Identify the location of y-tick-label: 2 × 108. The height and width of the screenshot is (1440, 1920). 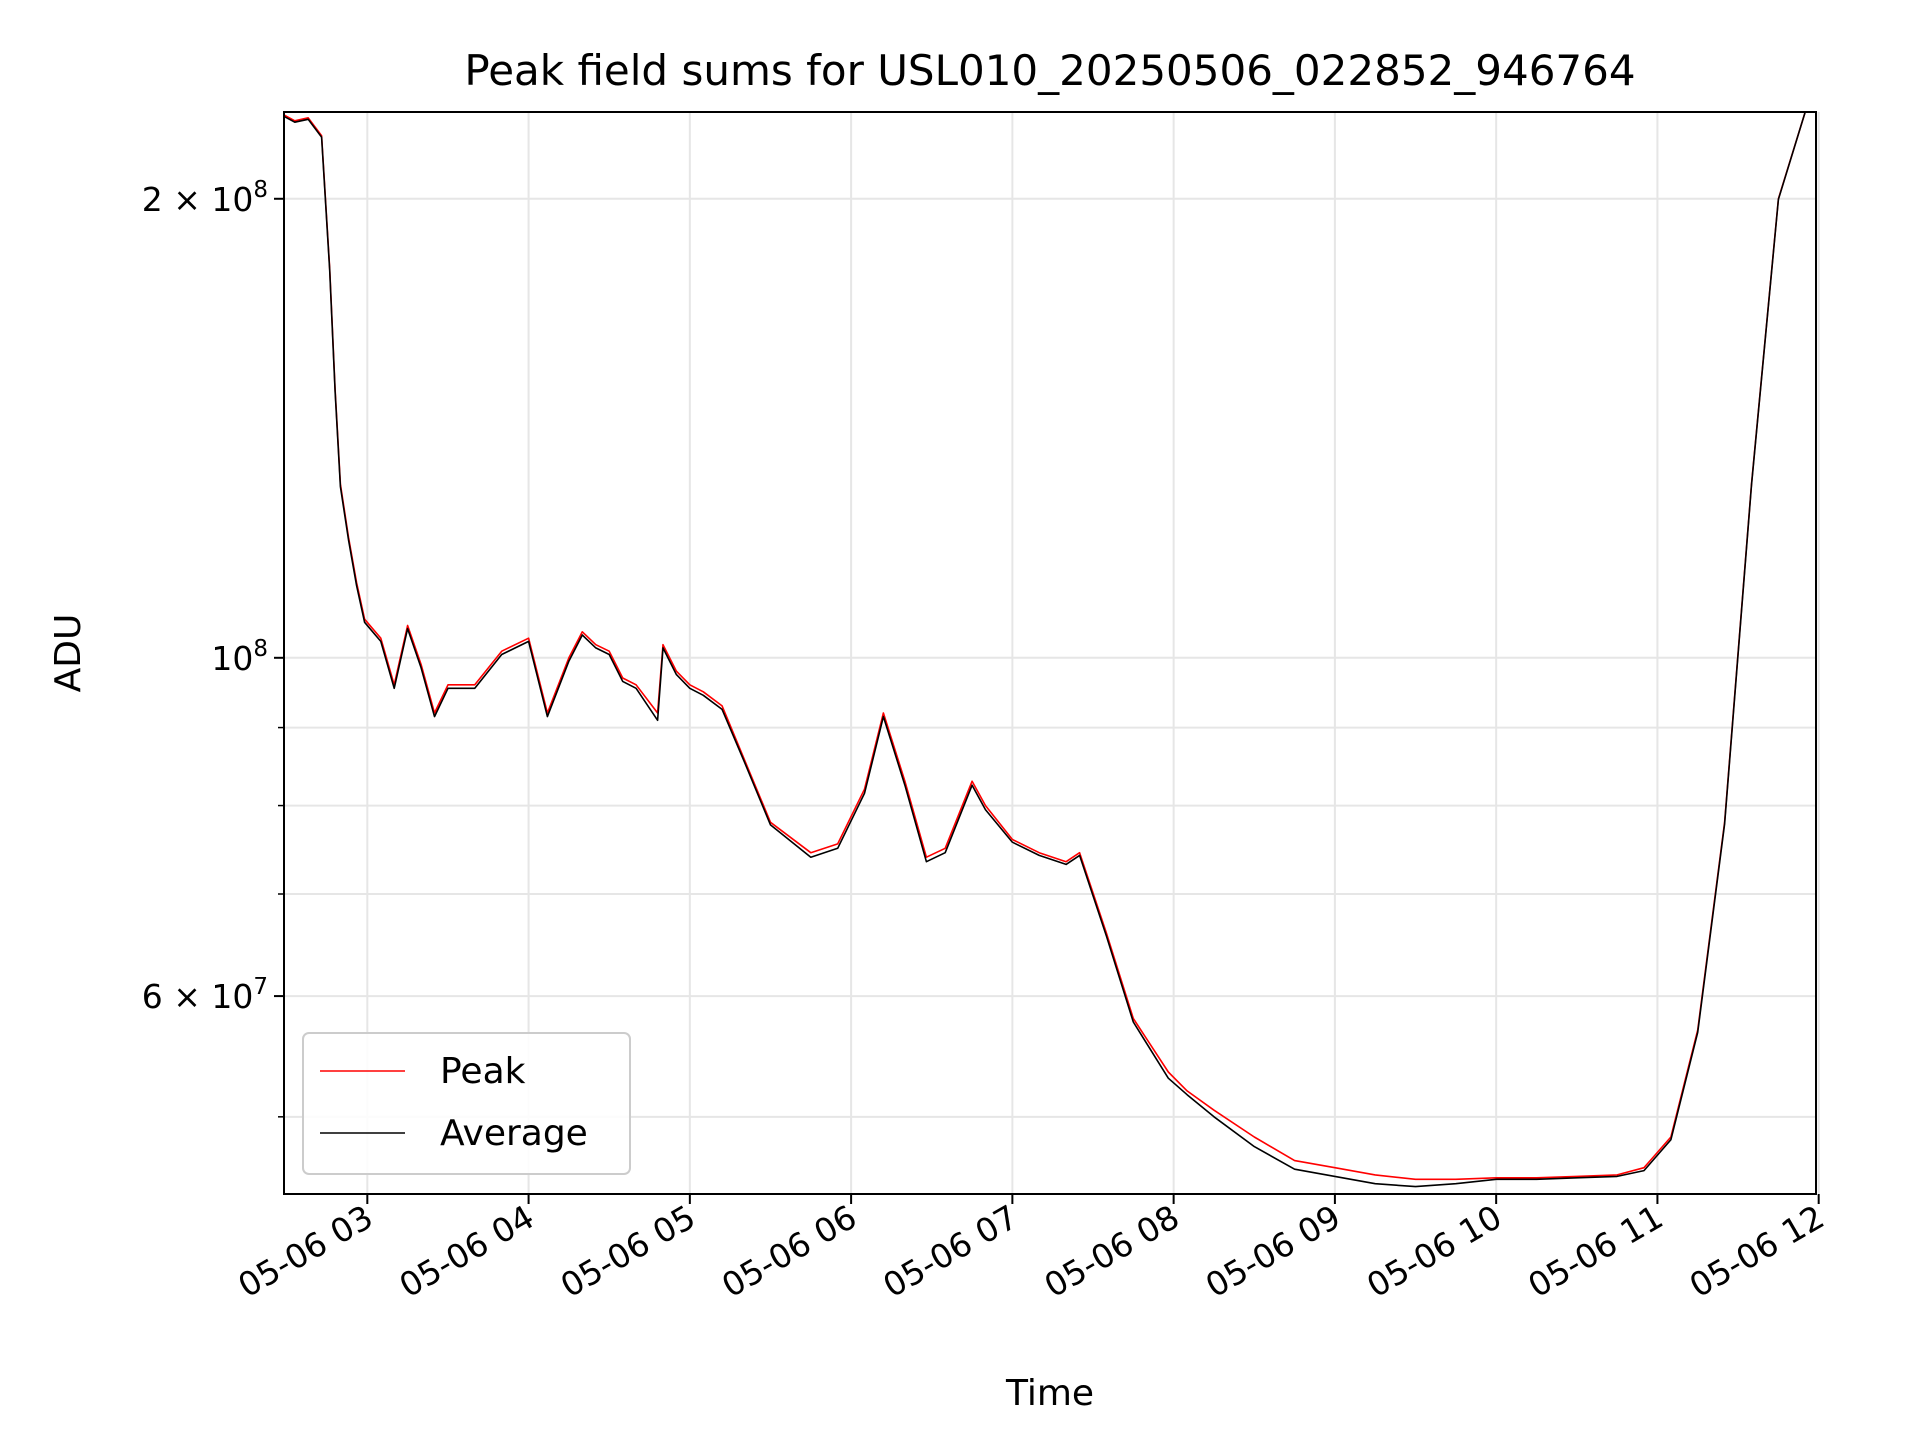
(205, 198).